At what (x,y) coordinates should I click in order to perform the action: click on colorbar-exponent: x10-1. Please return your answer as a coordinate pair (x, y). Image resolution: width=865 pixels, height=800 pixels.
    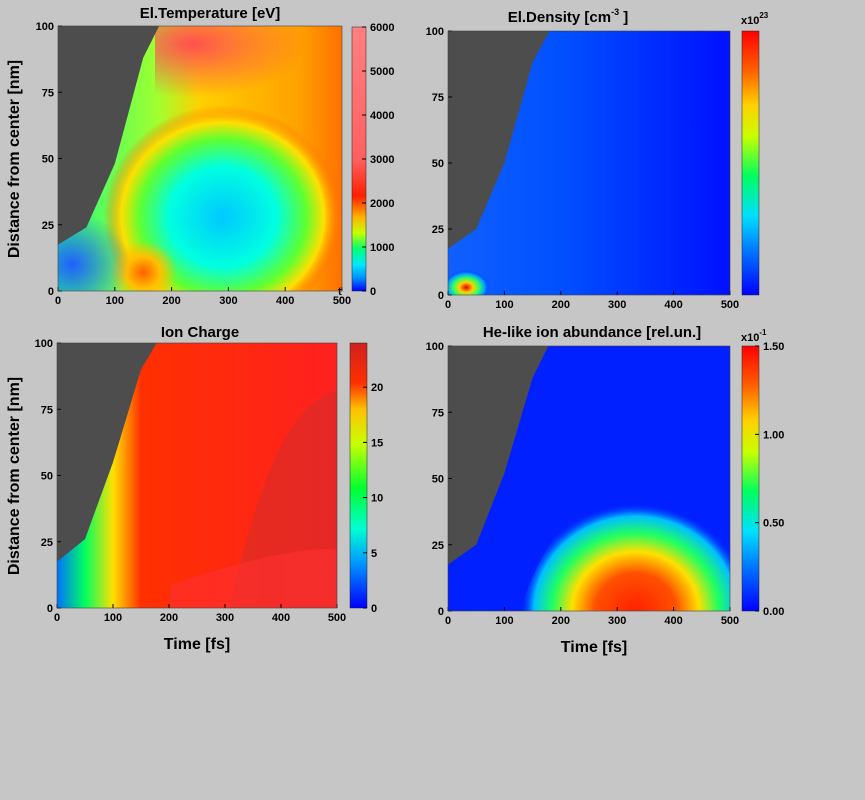
    Looking at the image, I should click on (754, 336).